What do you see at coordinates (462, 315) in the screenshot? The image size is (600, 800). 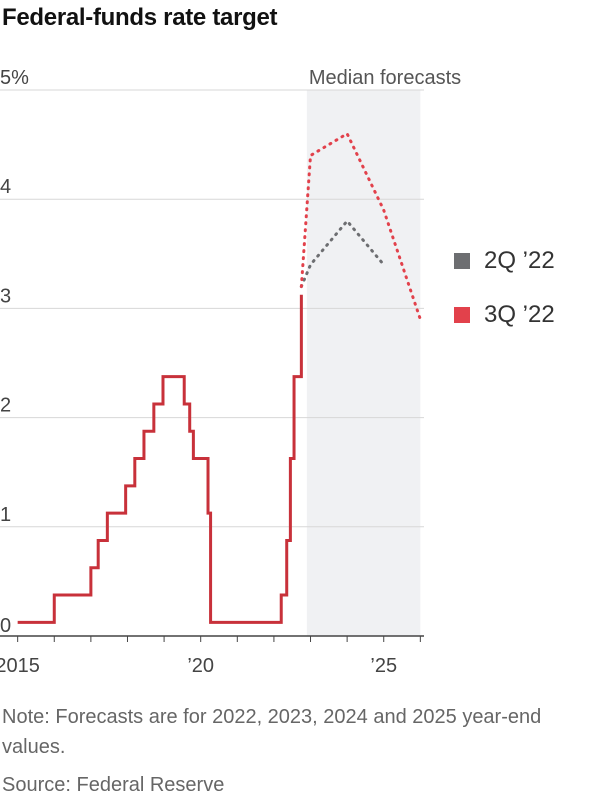 I see `legend-swatch-3q22` at bounding box center [462, 315].